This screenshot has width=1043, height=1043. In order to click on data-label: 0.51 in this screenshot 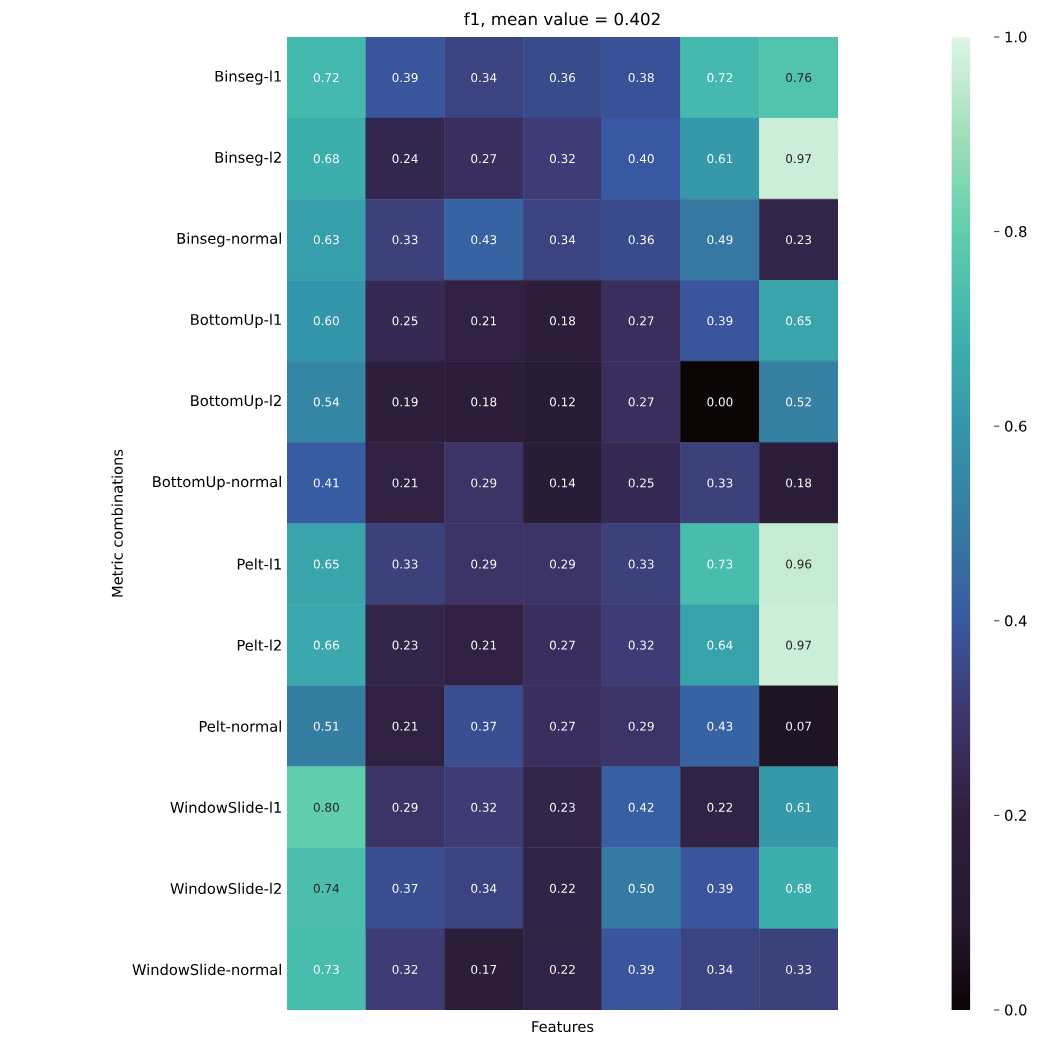, I will do `click(326, 726)`.